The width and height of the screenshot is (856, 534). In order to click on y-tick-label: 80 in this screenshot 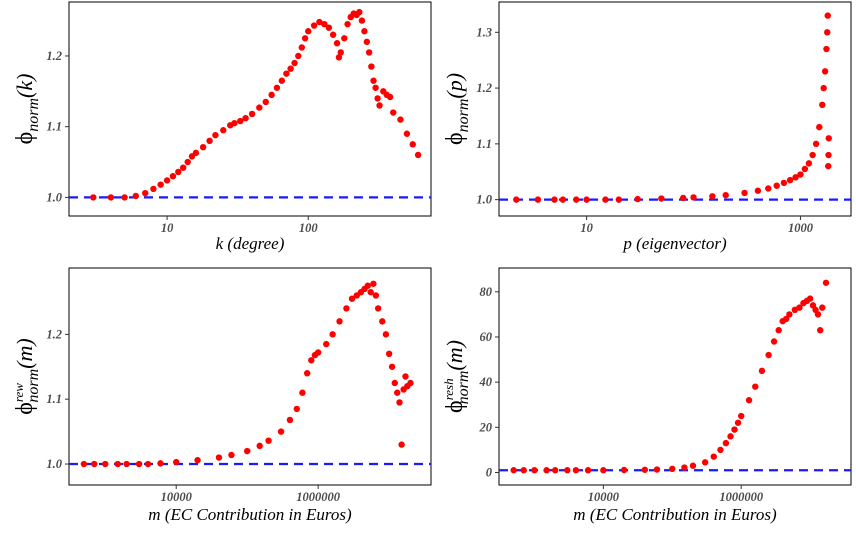, I will do `click(486, 292)`.